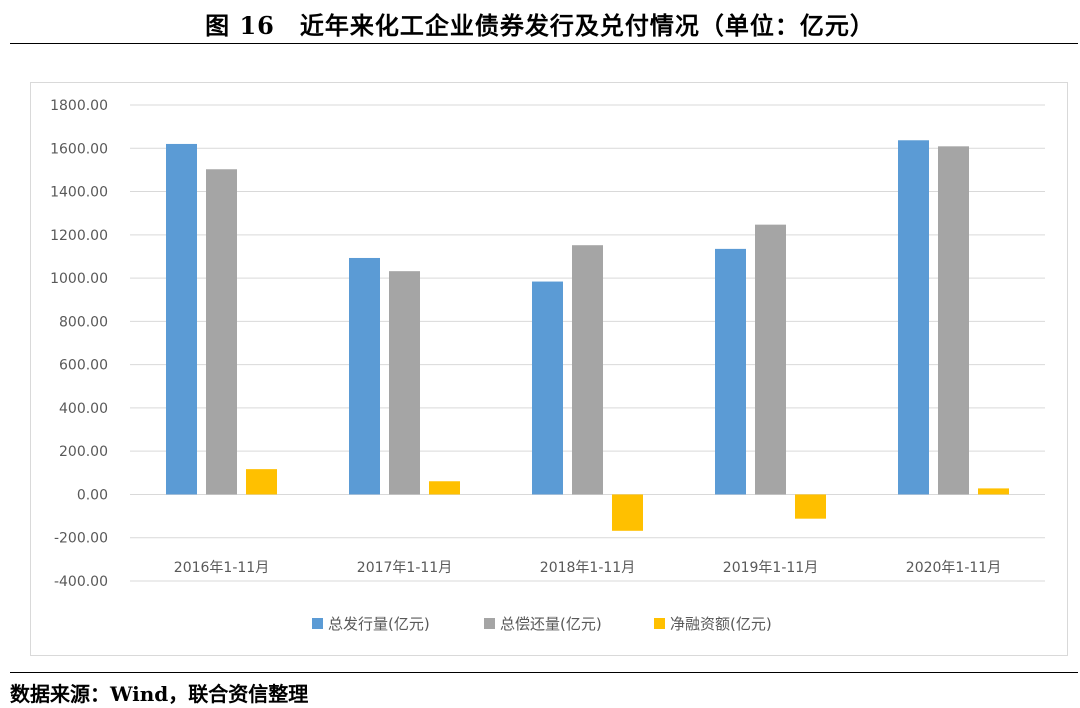  Describe the element at coordinates (79, 149) in the screenshot. I see `y-tick-label: 1600.00` at that location.